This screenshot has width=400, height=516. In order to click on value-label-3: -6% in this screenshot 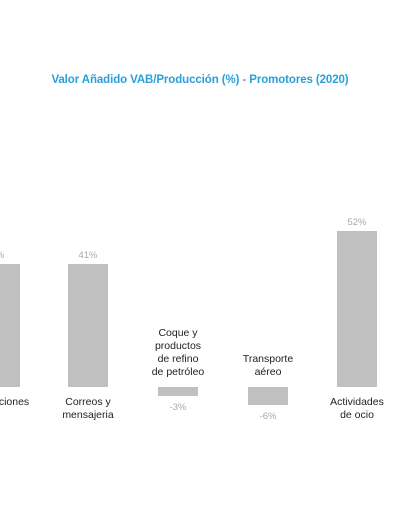, I will do `click(268, 416)`.